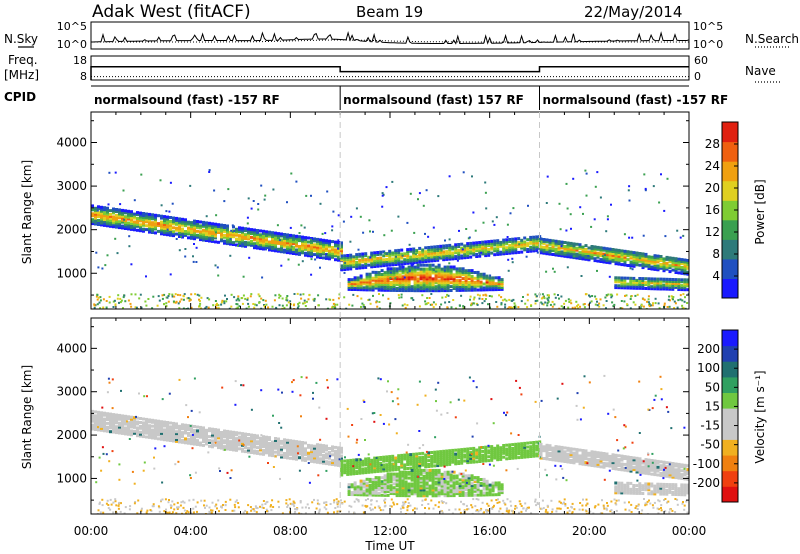 The width and height of the screenshot is (800, 554). I want to click on x-tick-1: 04:00, so click(190, 531).